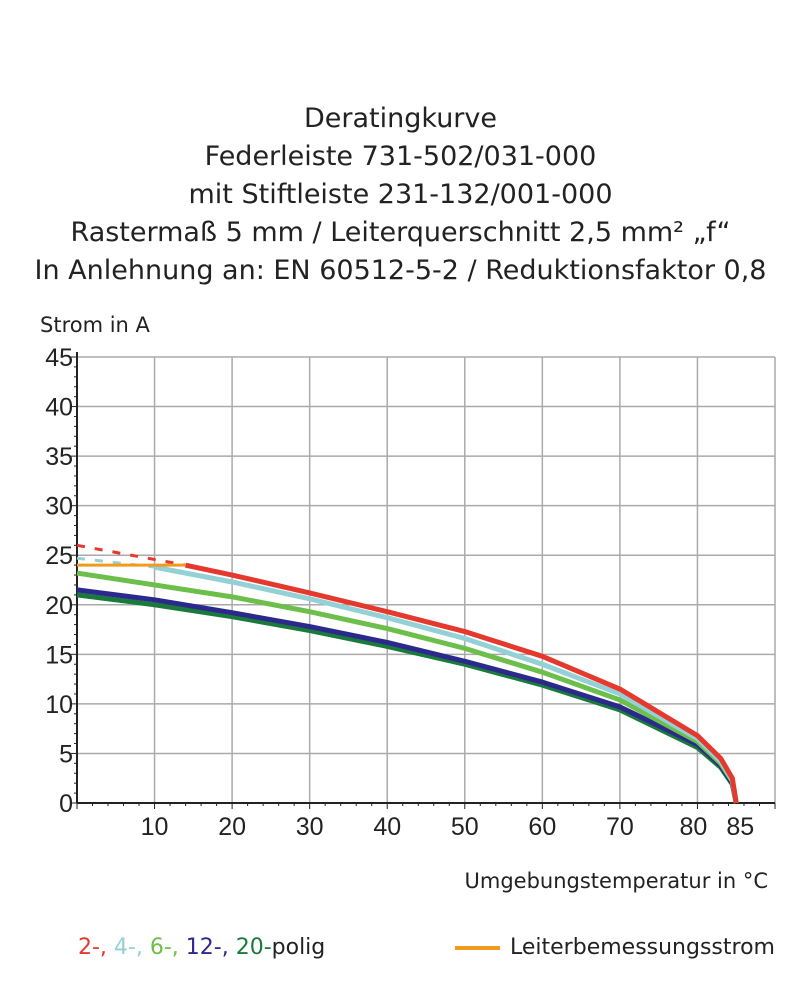 Image resolution: width=801 pixels, height=1000 pixels. Describe the element at coordinates (95, 325) in the screenshot. I see `y-axis-label: Strom in A` at that location.